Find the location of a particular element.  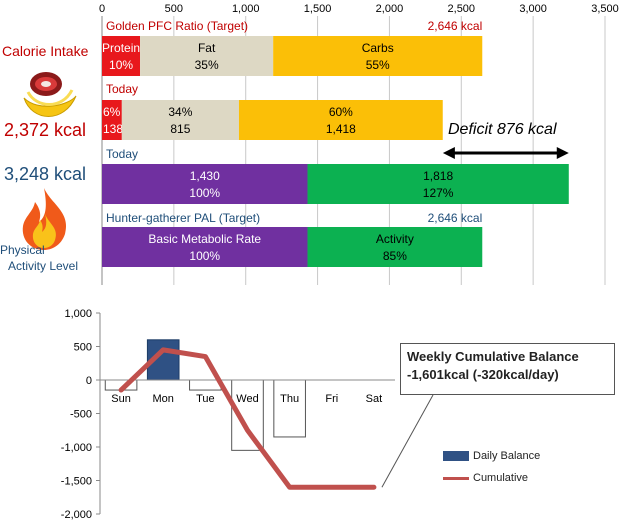

category-label-mon: Mon is located at coordinates (163, 399).